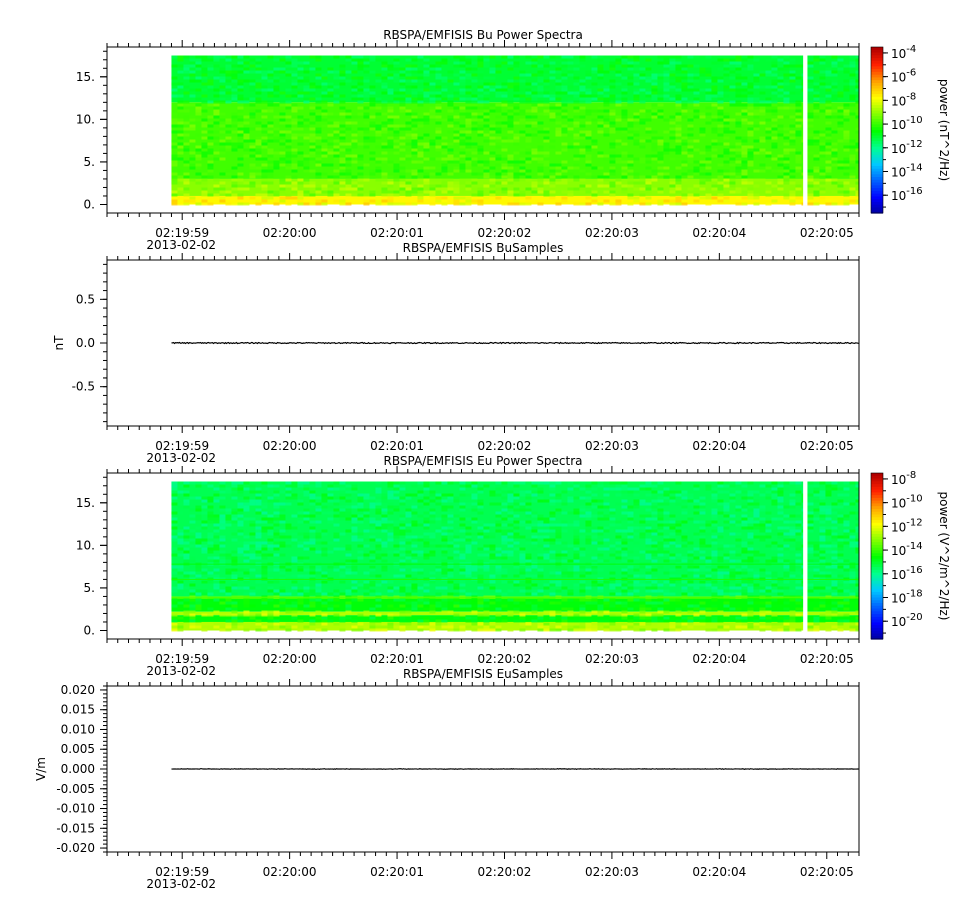  Describe the element at coordinates (505, 446) in the screenshot. I see `x-tick-label: 02:20:02` at that location.